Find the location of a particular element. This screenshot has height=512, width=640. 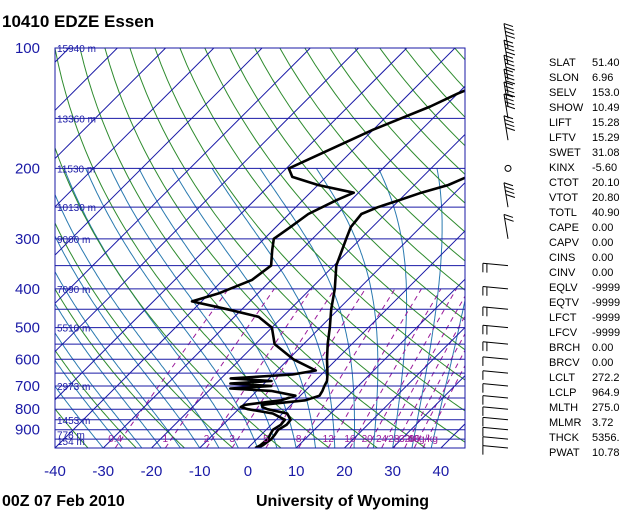

dry-adiabat-line is located at coordinates (372, 155).